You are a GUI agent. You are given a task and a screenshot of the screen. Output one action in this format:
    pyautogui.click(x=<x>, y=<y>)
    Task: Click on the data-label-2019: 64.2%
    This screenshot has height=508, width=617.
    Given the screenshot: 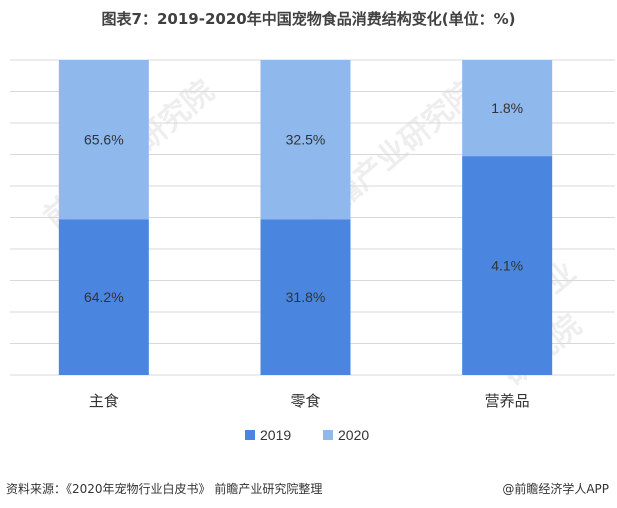 What is the action you would take?
    pyautogui.click(x=104, y=297)
    